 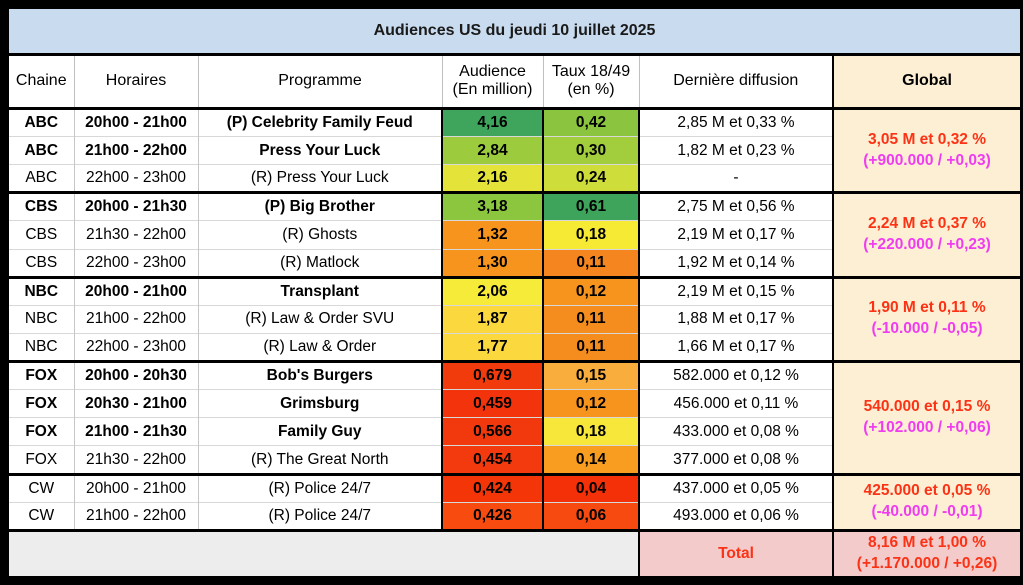 What do you see at coordinates (493, 206) in the screenshot?
I see `audience-cell: 3,18` at bounding box center [493, 206].